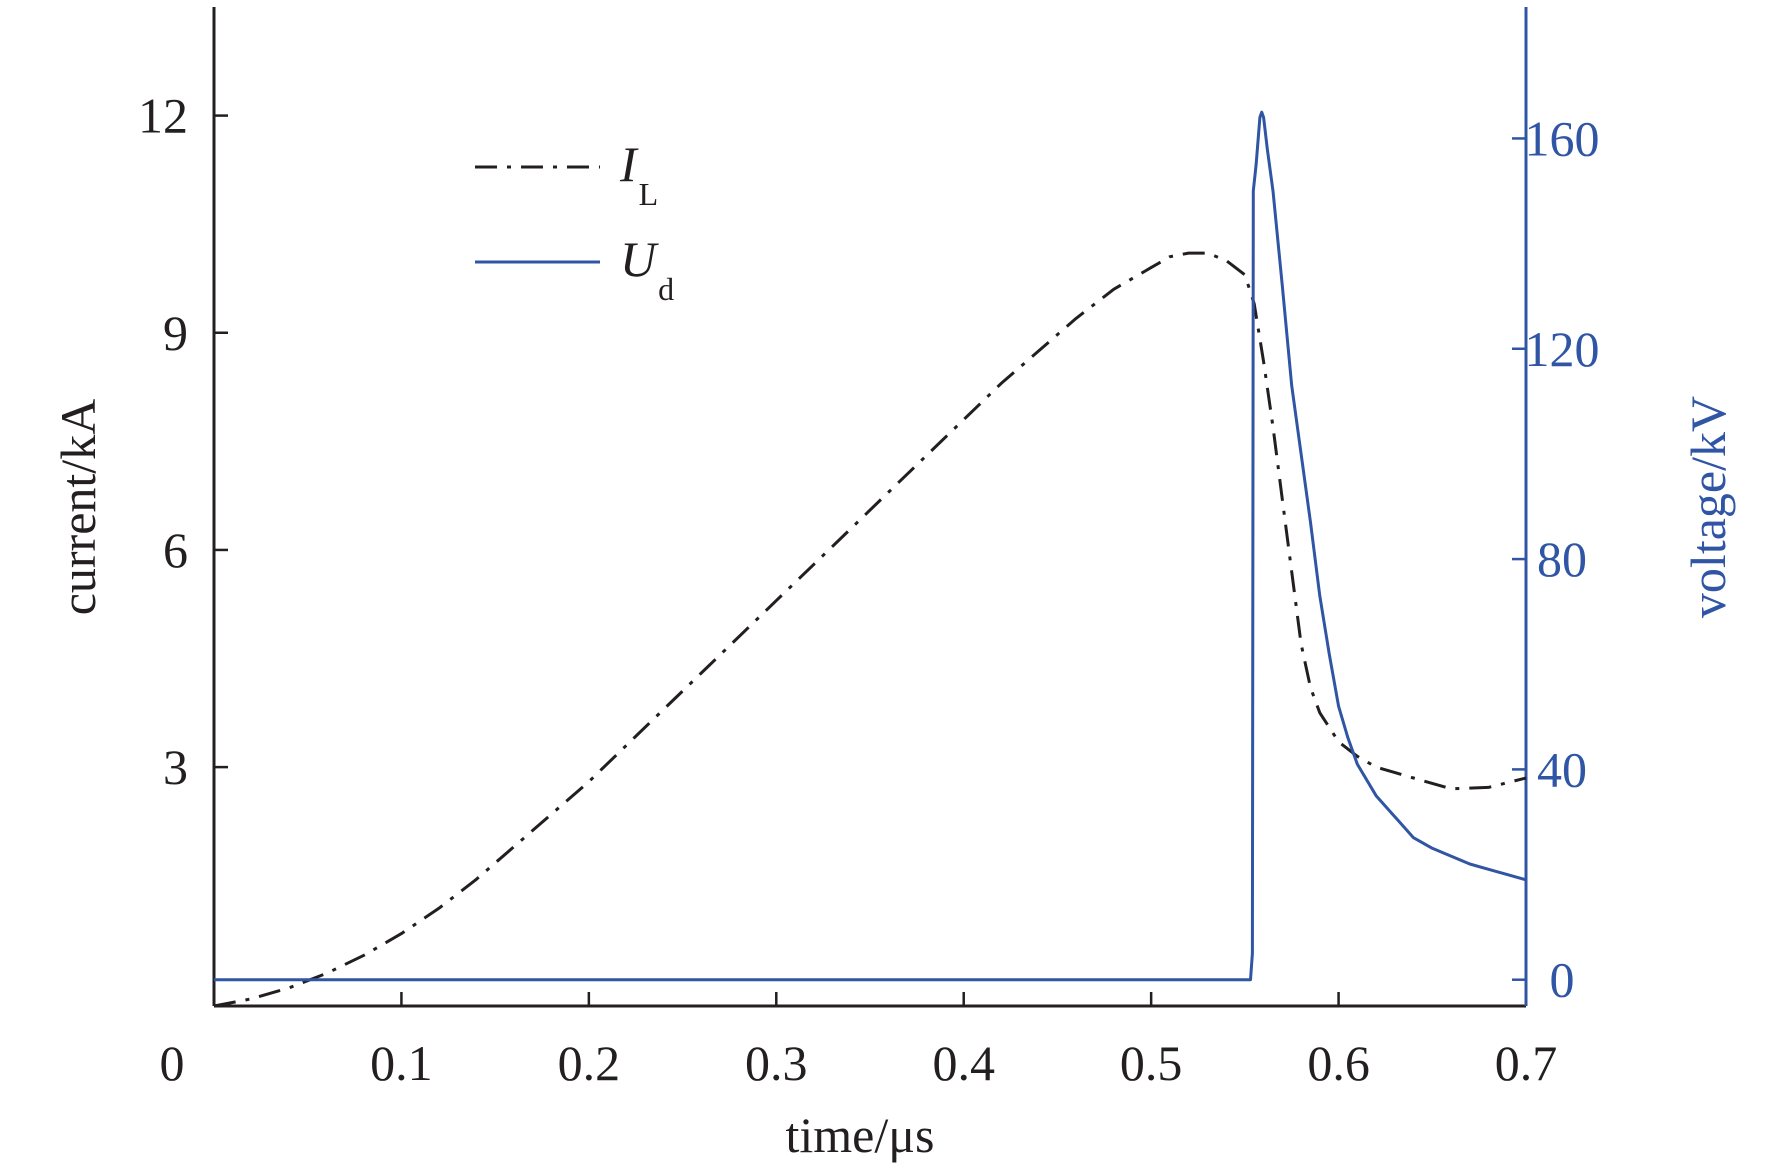 Image resolution: width=1772 pixels, height=1174 pixels. What do you see at coordinates (1562, 349) in the screenshot?
I see `y-right-tick-label: 120` at bounding box center [1562, 349].